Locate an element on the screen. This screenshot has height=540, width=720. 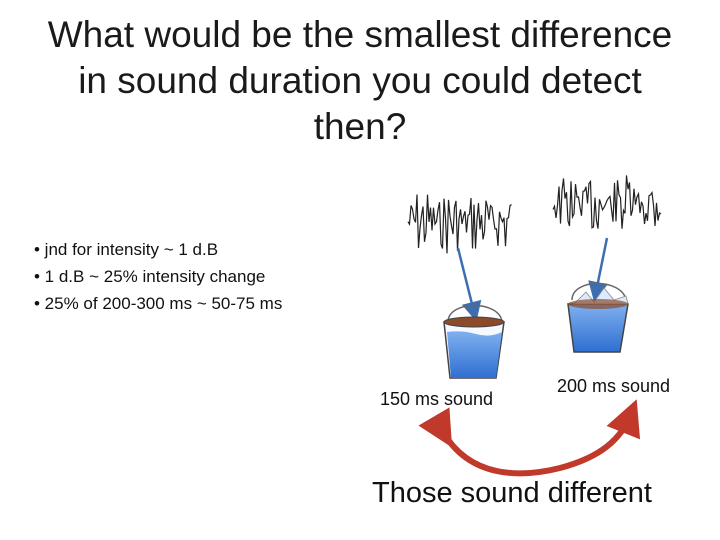
label-200ms: 200 ms sound is located at coordinates (614, 386).